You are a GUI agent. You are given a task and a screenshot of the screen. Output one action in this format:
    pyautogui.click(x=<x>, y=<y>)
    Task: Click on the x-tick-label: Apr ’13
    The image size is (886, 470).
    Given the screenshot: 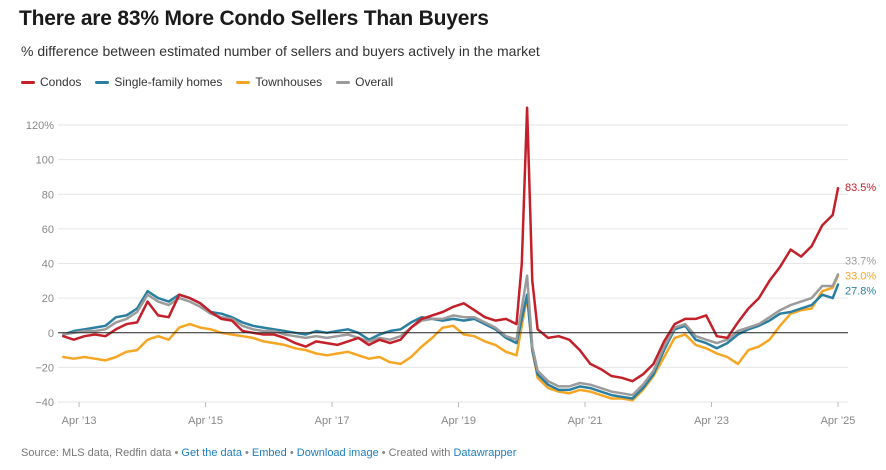 What is the action you would take?
    pyautogui.click(x=79, y=421)
    